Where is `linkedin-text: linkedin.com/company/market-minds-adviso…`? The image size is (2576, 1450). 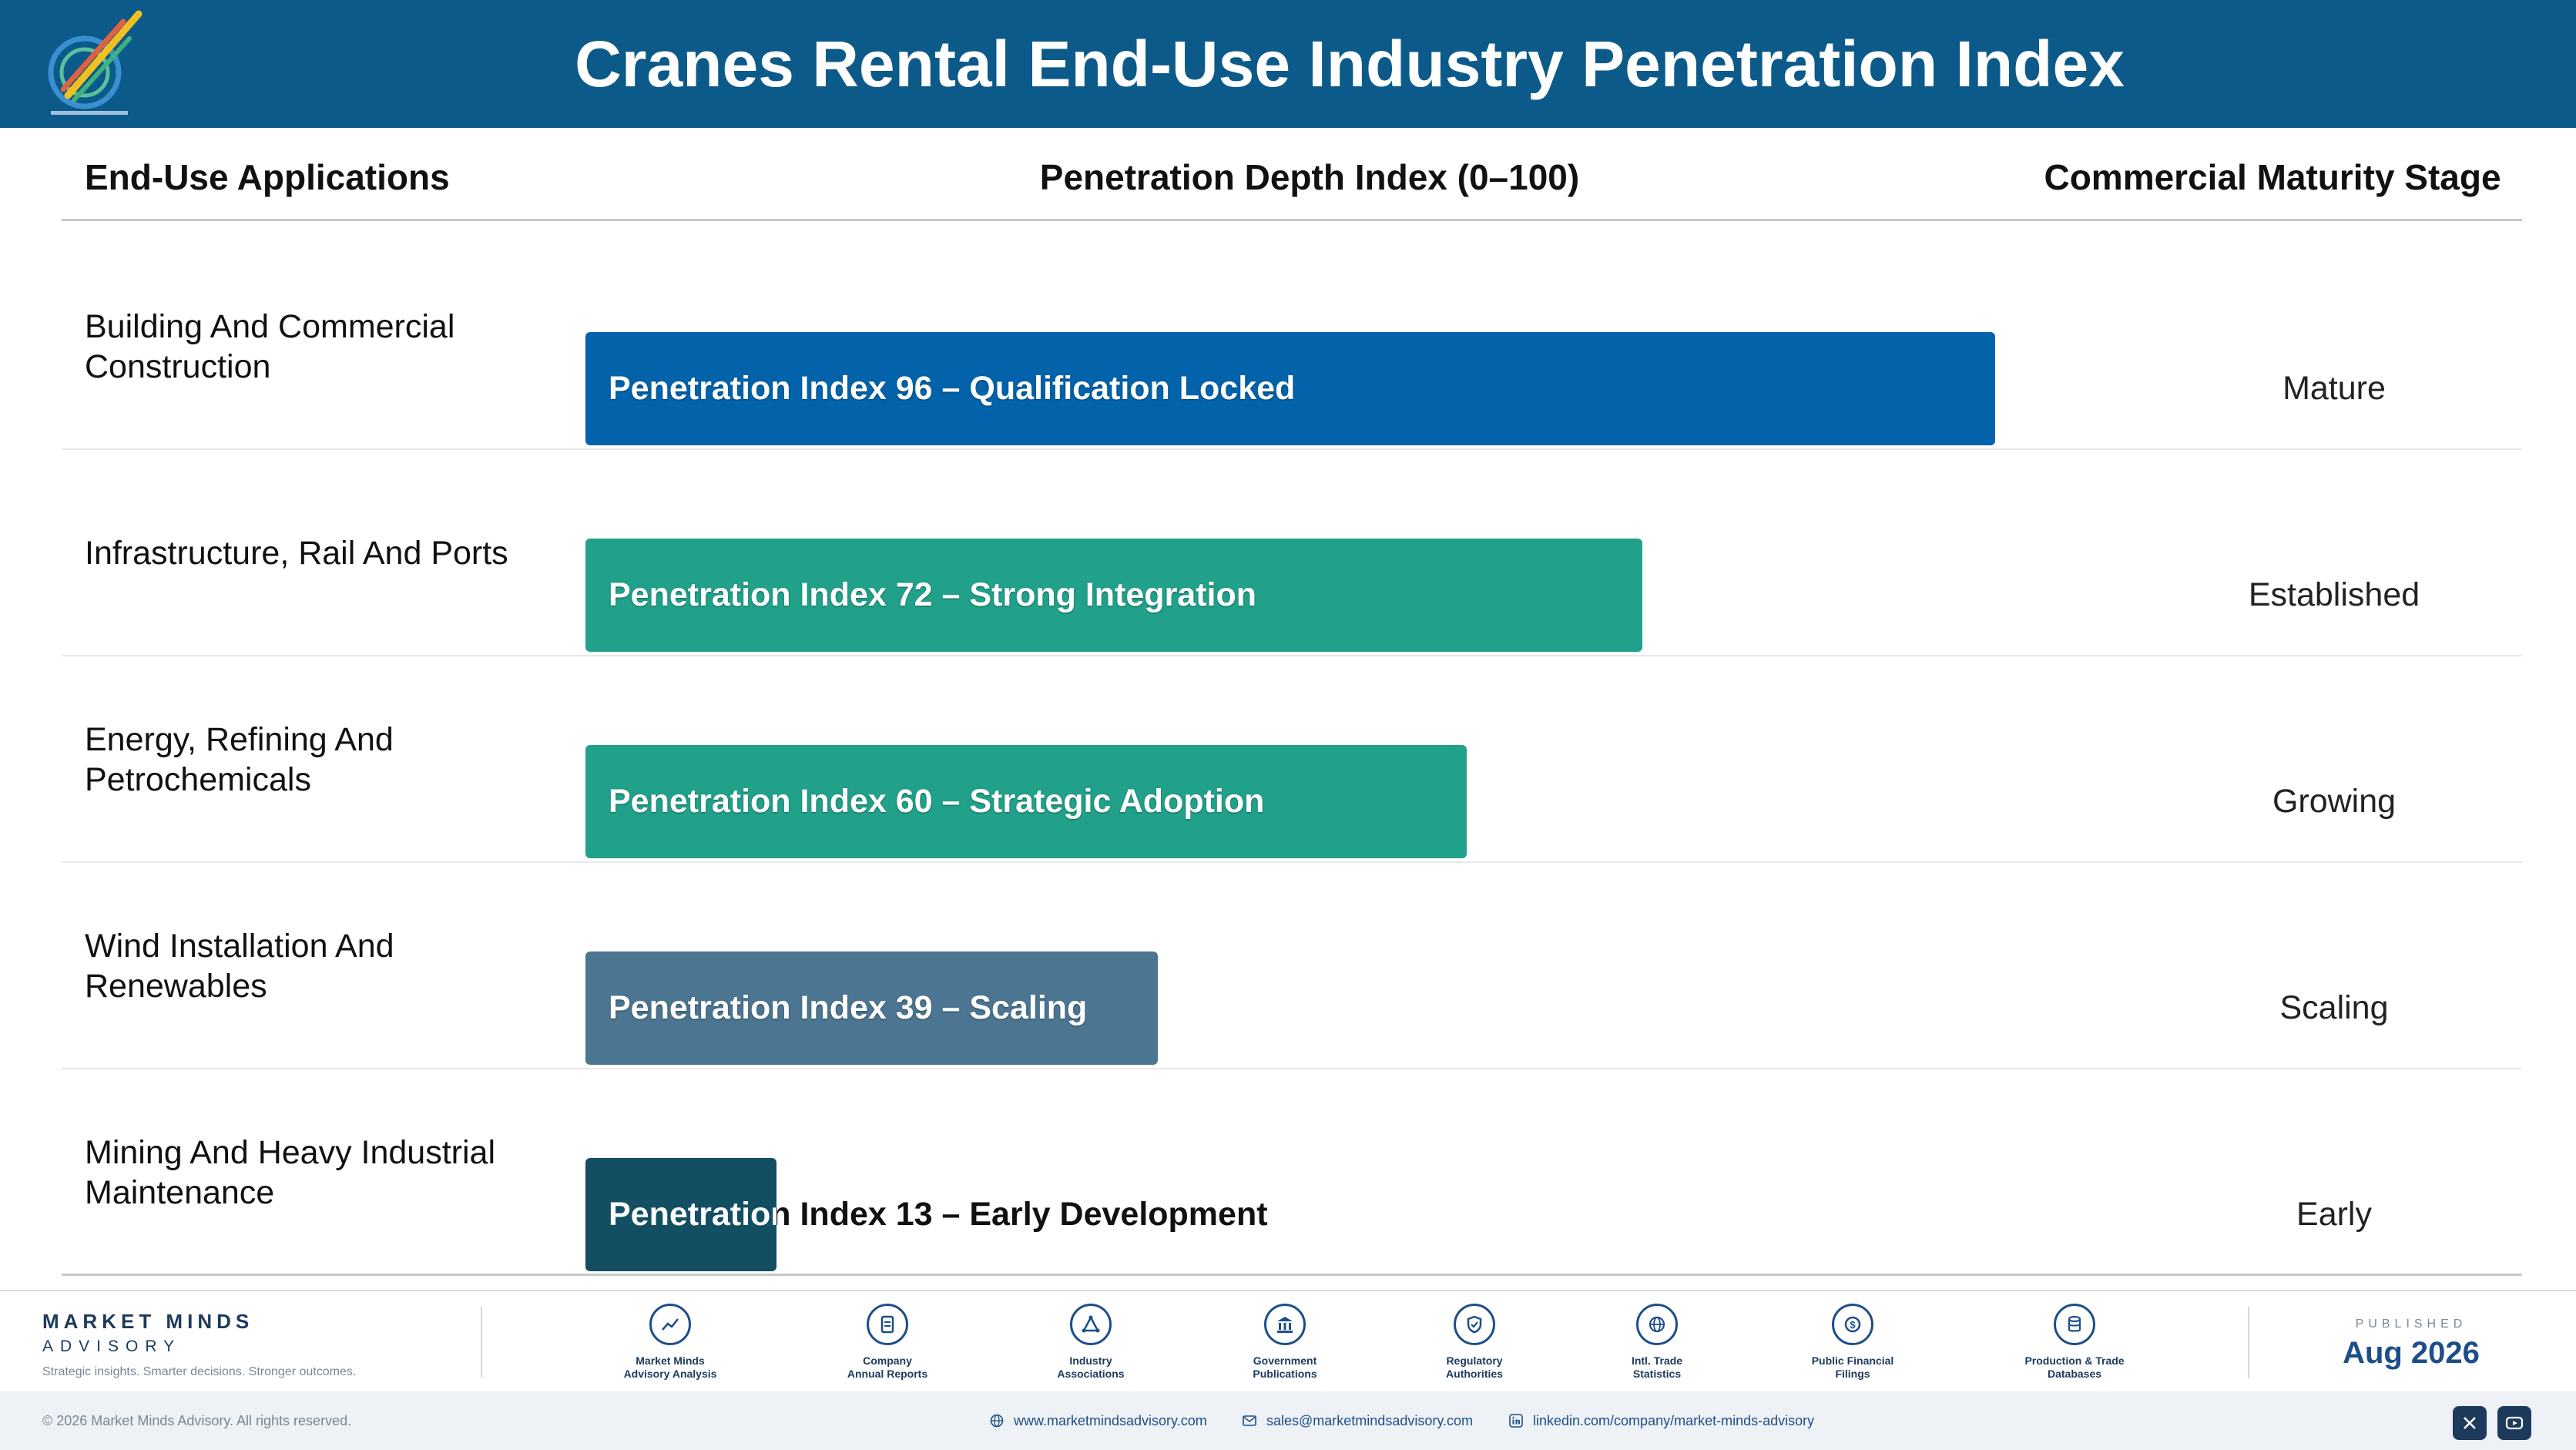 linkedin-text: linkedin.com/company/market-minds-adviso… is located at coordinates (1674, 1420).